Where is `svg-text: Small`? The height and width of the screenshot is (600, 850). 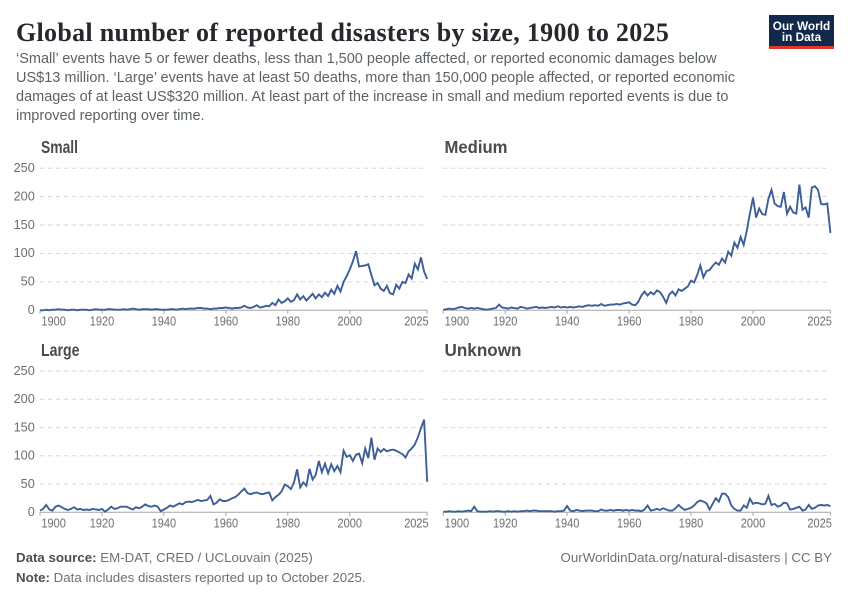
svg-text: Small is located at coordinates (59, 147).